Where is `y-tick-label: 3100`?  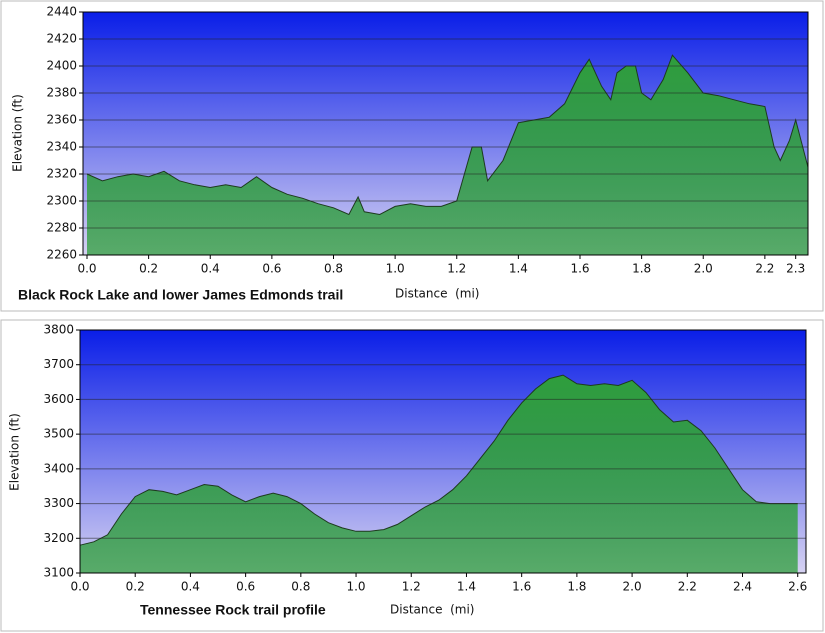 y-tick-label: 3100 is located at coordinates (58, 573).